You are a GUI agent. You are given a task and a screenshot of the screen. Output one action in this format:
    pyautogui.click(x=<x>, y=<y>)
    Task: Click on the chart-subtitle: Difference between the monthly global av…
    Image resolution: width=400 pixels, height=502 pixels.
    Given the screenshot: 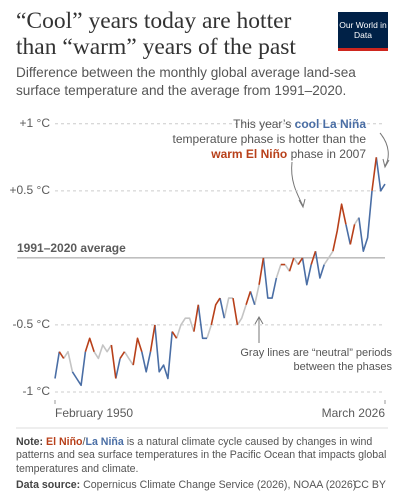 What is the action you would take?
    pyautogui.click(x=186, y=81)
    